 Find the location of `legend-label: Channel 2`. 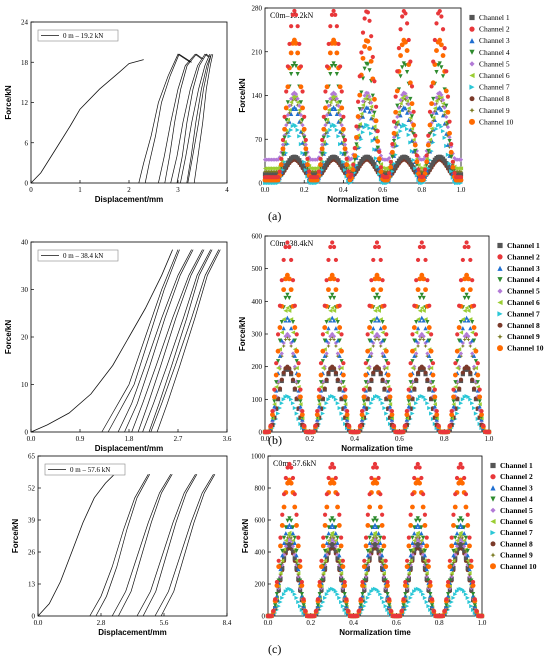

legend-label: Channel 2 is located at coordinates (516, 476).